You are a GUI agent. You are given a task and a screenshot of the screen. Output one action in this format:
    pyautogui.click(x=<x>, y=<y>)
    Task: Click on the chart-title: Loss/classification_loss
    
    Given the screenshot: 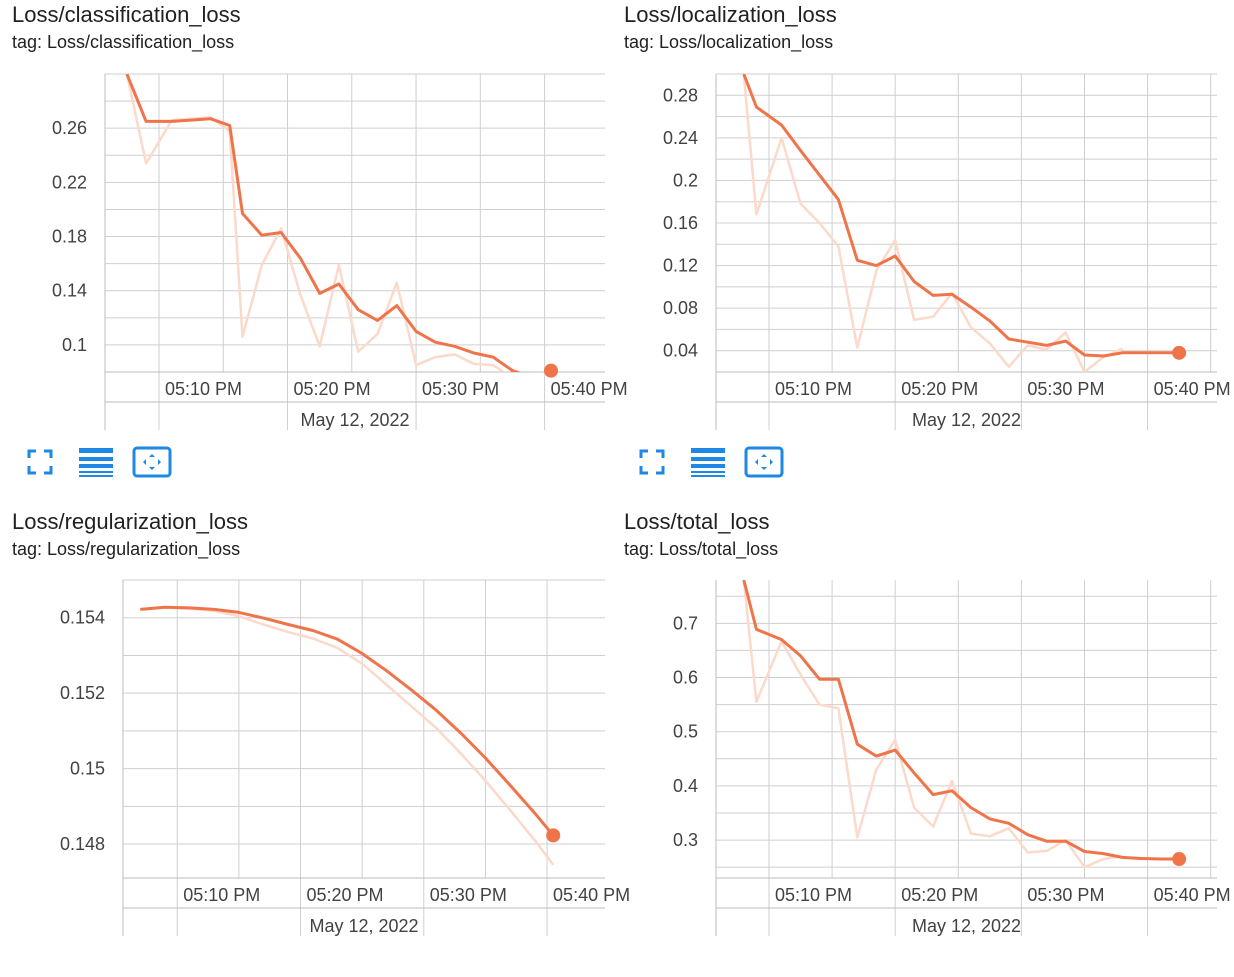 What is the action you would take?
    pyautogui.click(x=126, y=14)
    